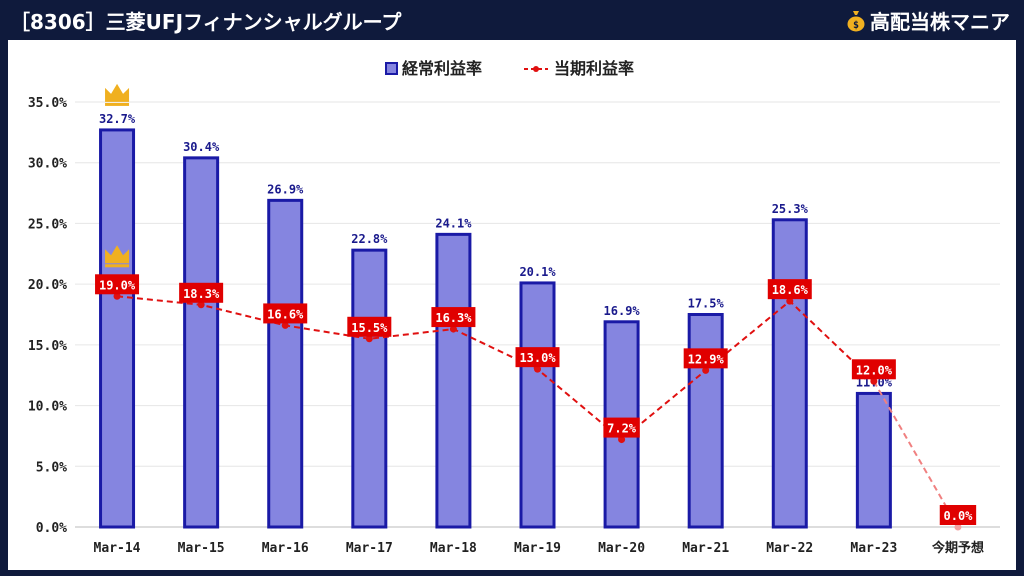  I want to click on line-data-label: 12.0%, so click(874, 370).